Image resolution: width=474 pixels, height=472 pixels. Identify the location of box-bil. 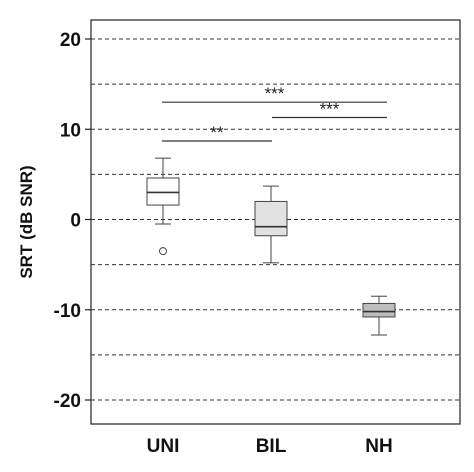
(271, 224).